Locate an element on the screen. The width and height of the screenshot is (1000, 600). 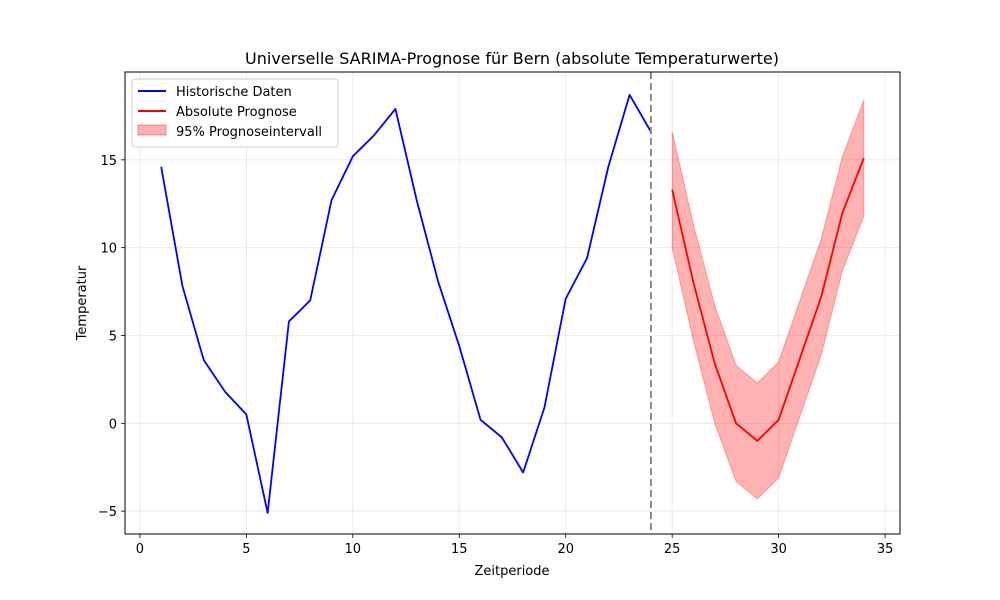
x-tick-label: 20 is located at coordinates (565, 549).